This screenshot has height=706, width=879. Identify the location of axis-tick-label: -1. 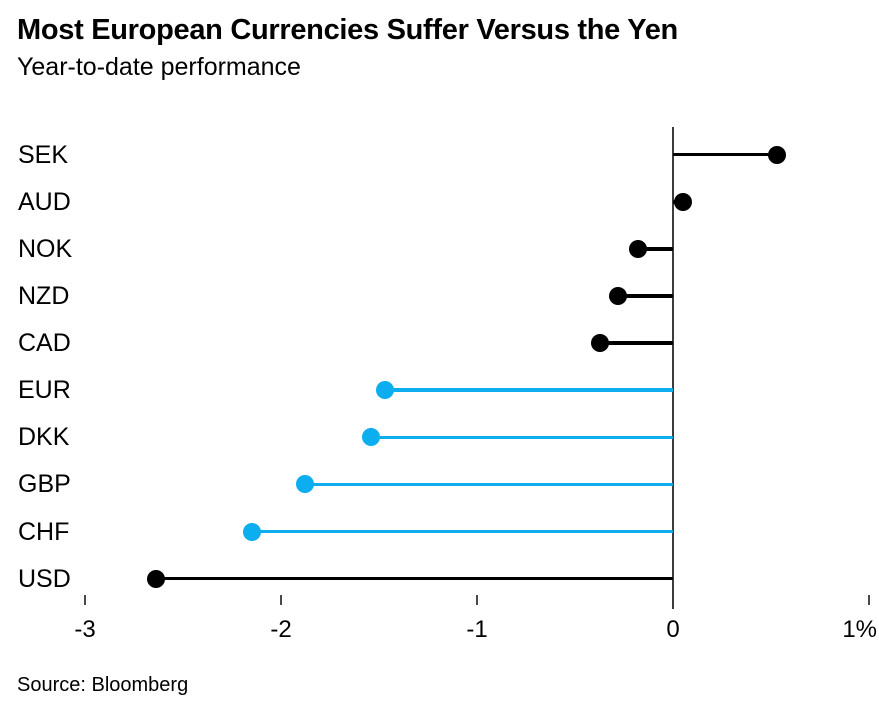
(477, 629).